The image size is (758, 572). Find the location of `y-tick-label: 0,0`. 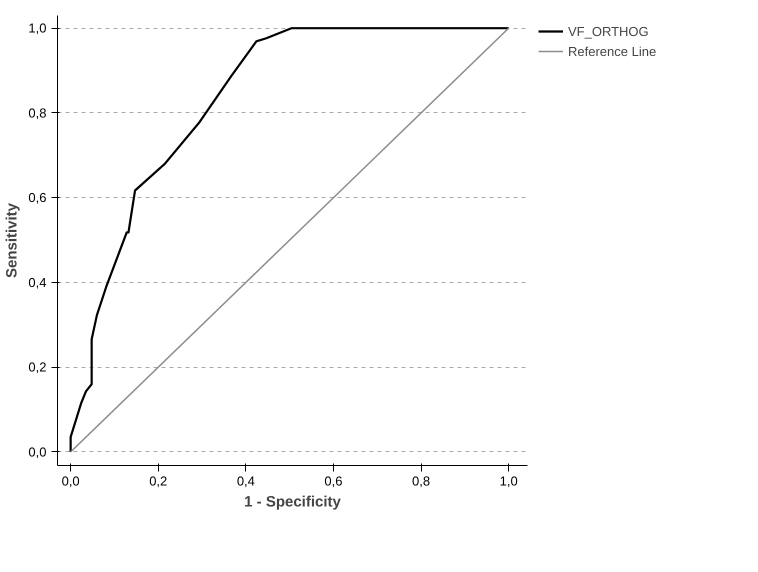

y-tick-label: 0,0 is located at coordinates (37, 452).